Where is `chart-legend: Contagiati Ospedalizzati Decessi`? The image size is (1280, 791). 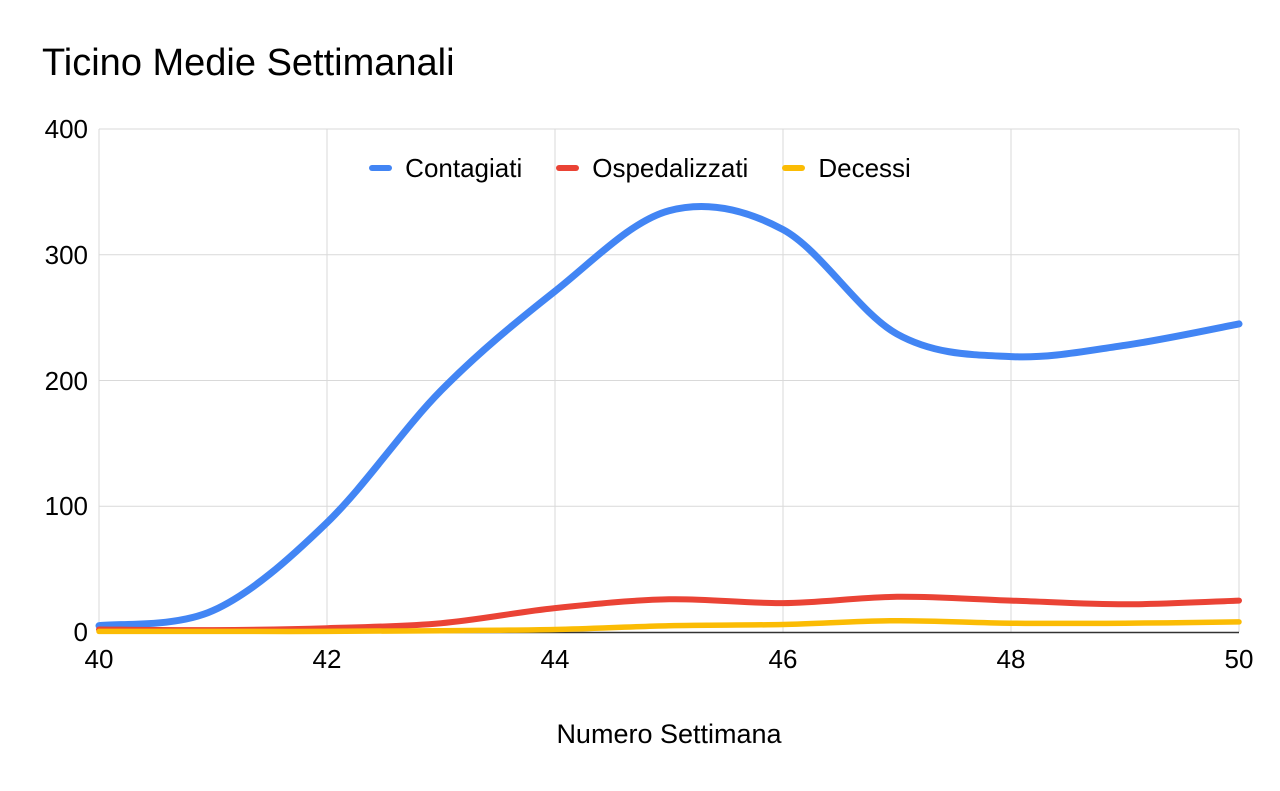
chart-legend: Contagiati Ospedalizzati Decessi is located at coordinates (640, 168).